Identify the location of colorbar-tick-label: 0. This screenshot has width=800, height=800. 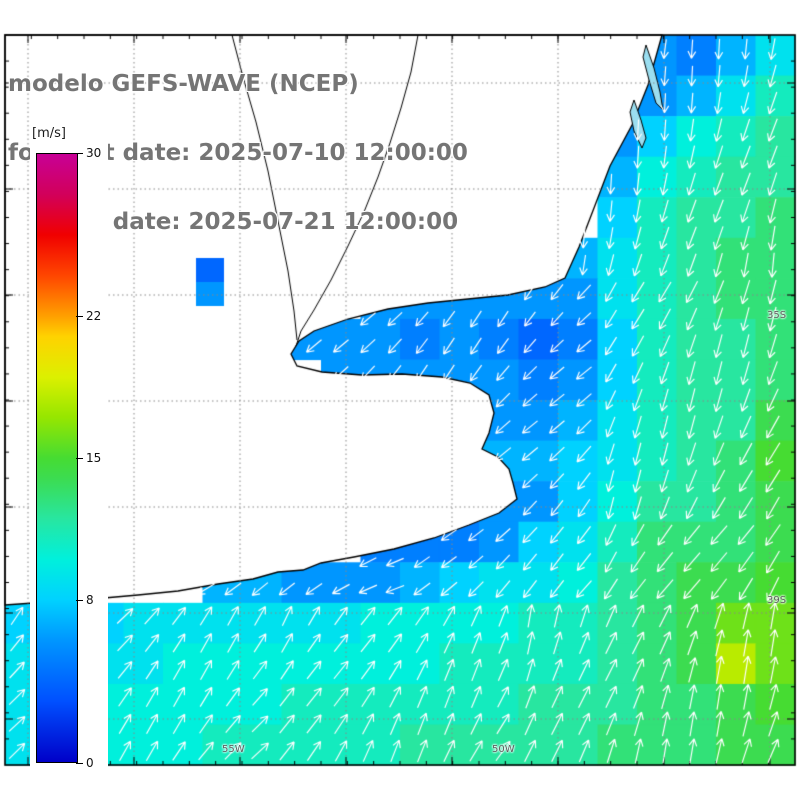
(90, 763).